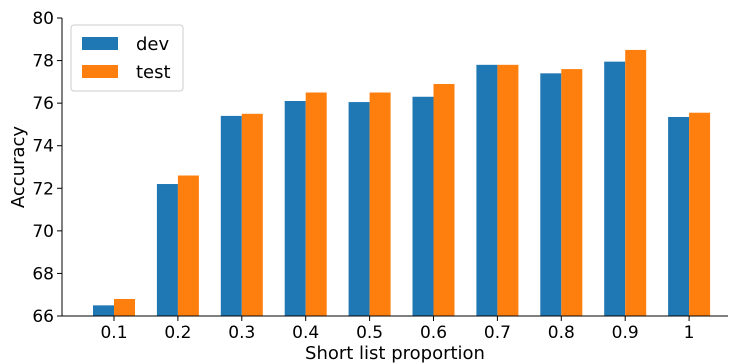 Image resolution: width=730 pixels, height=364 pixels. What do you see at coordinates (43, 104) in the screenshot?
I see `y-tick-label-76: 76` at bounding box center [43, 104].